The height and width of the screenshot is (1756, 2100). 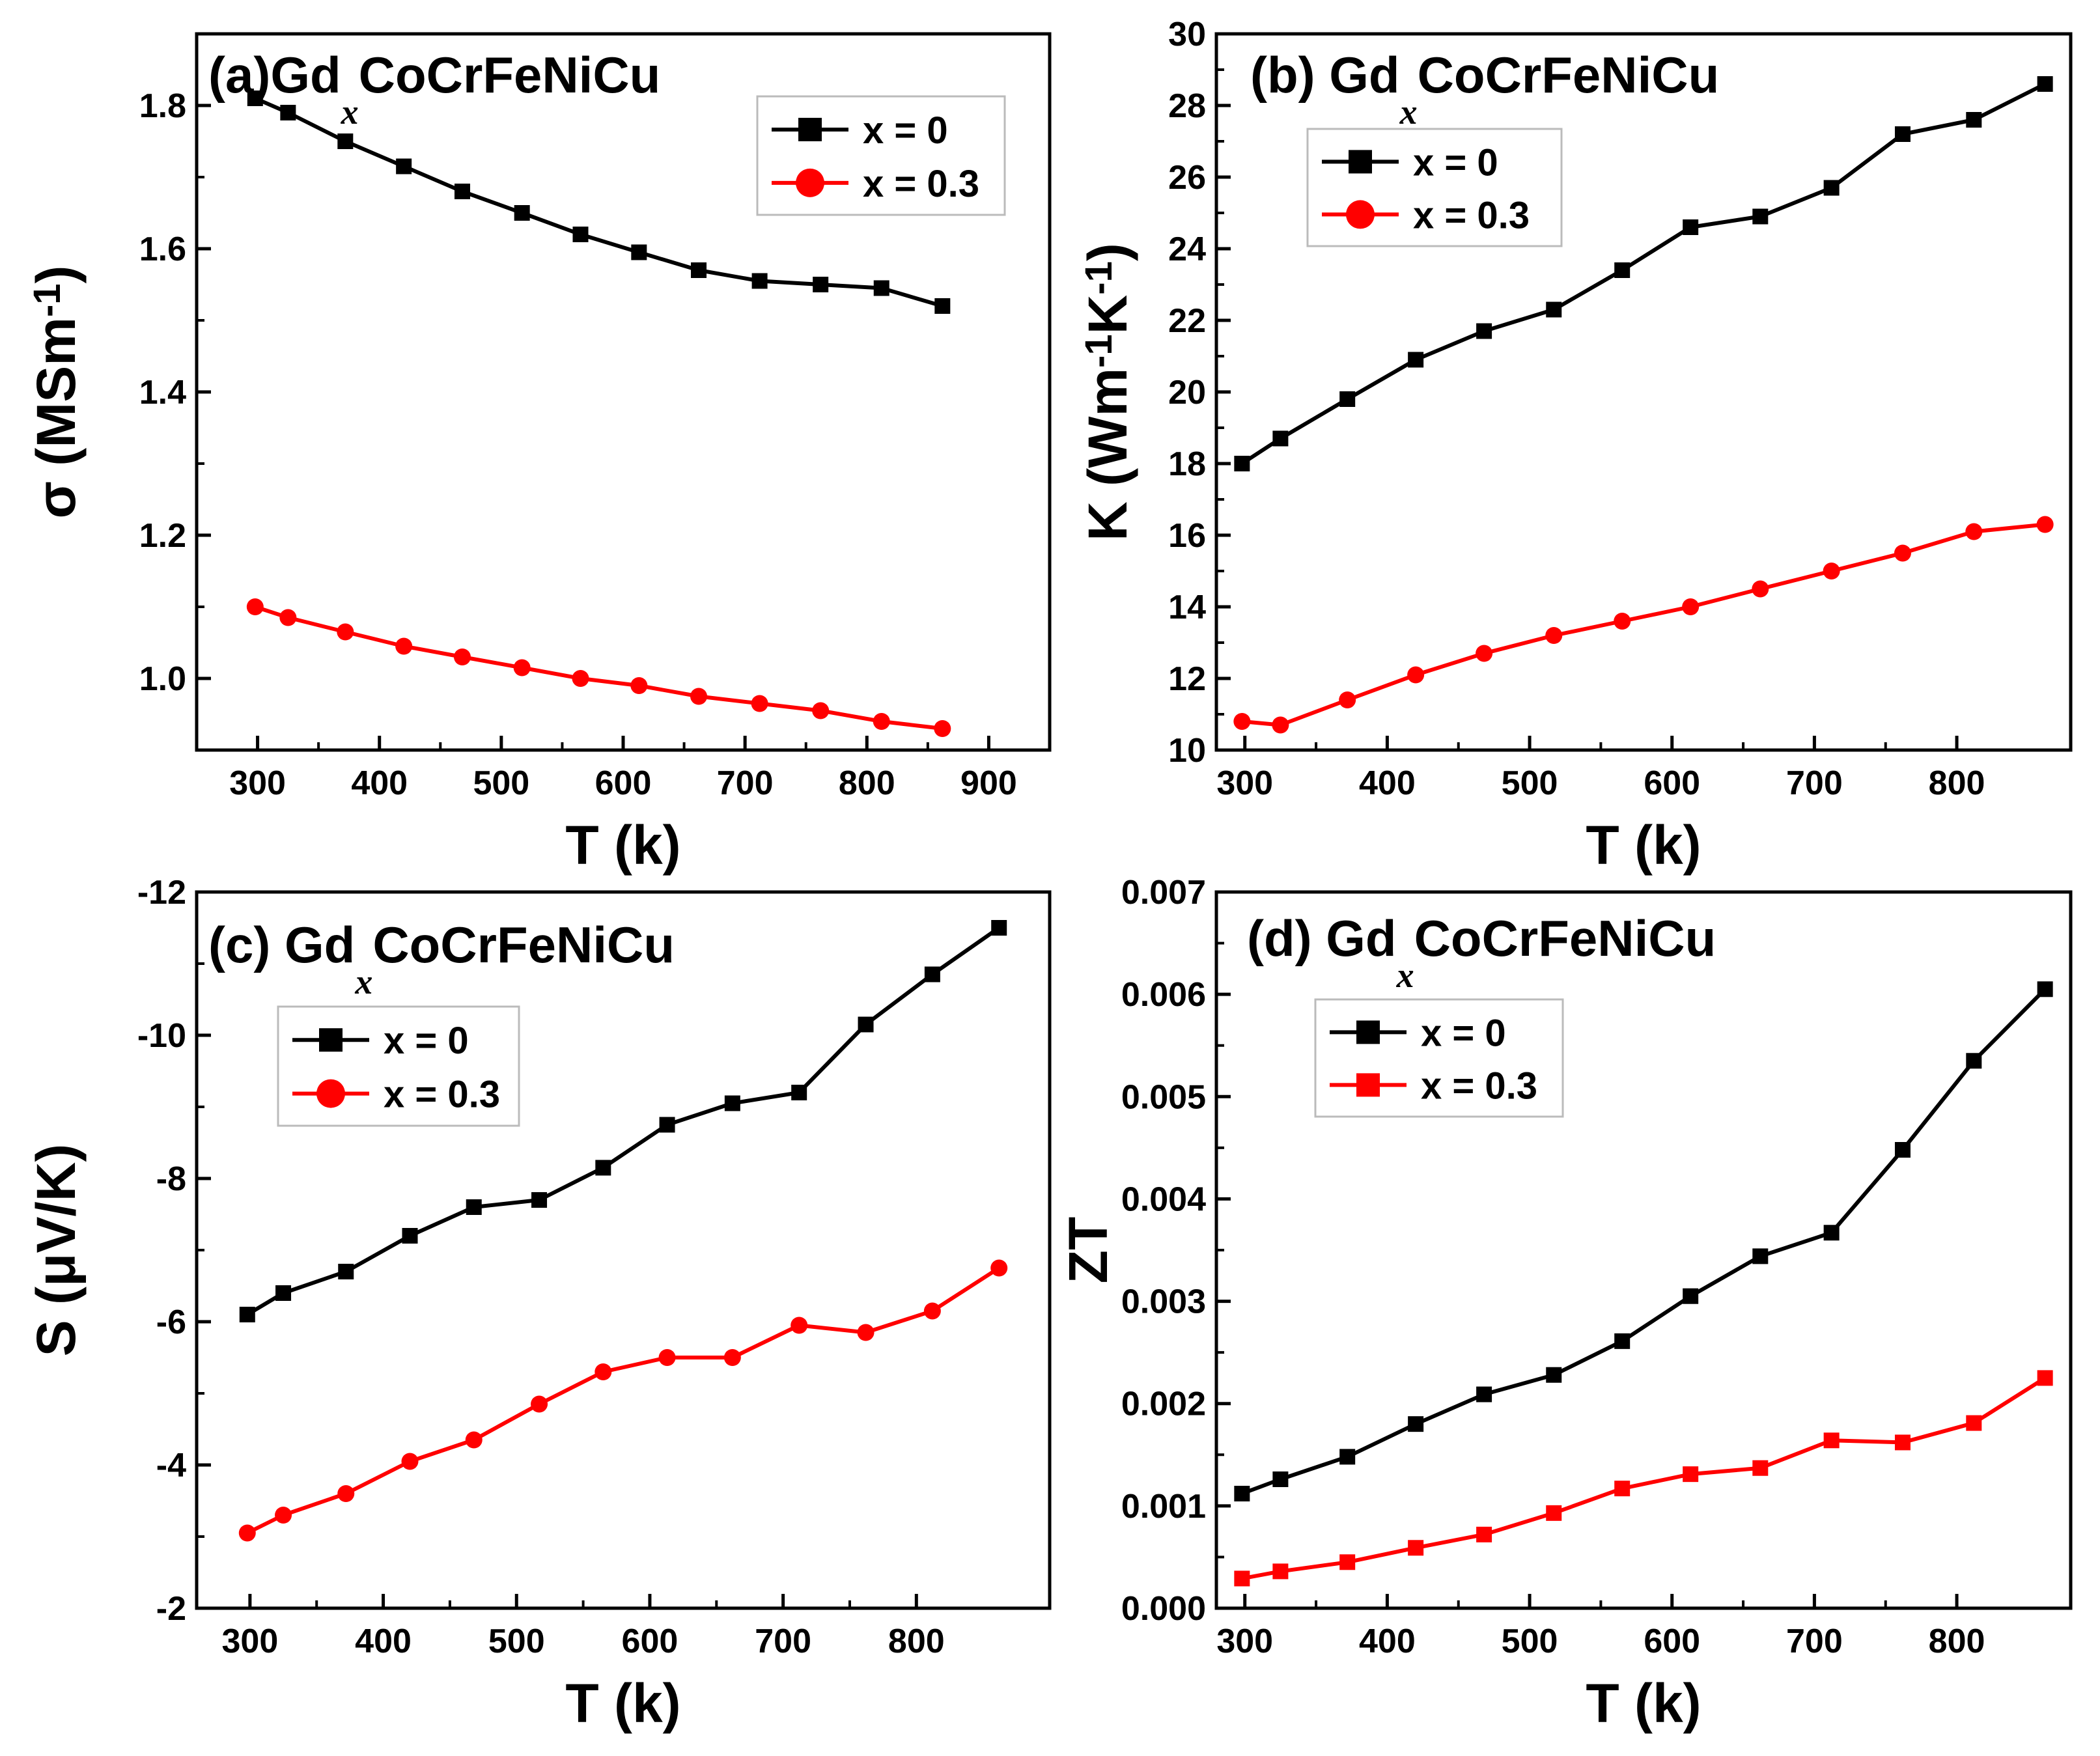 What do you see at coordinates (1644, 1703) in the screenshot?
I see `x-axis-label: T (k)` at bounding box center [1644, 1703].